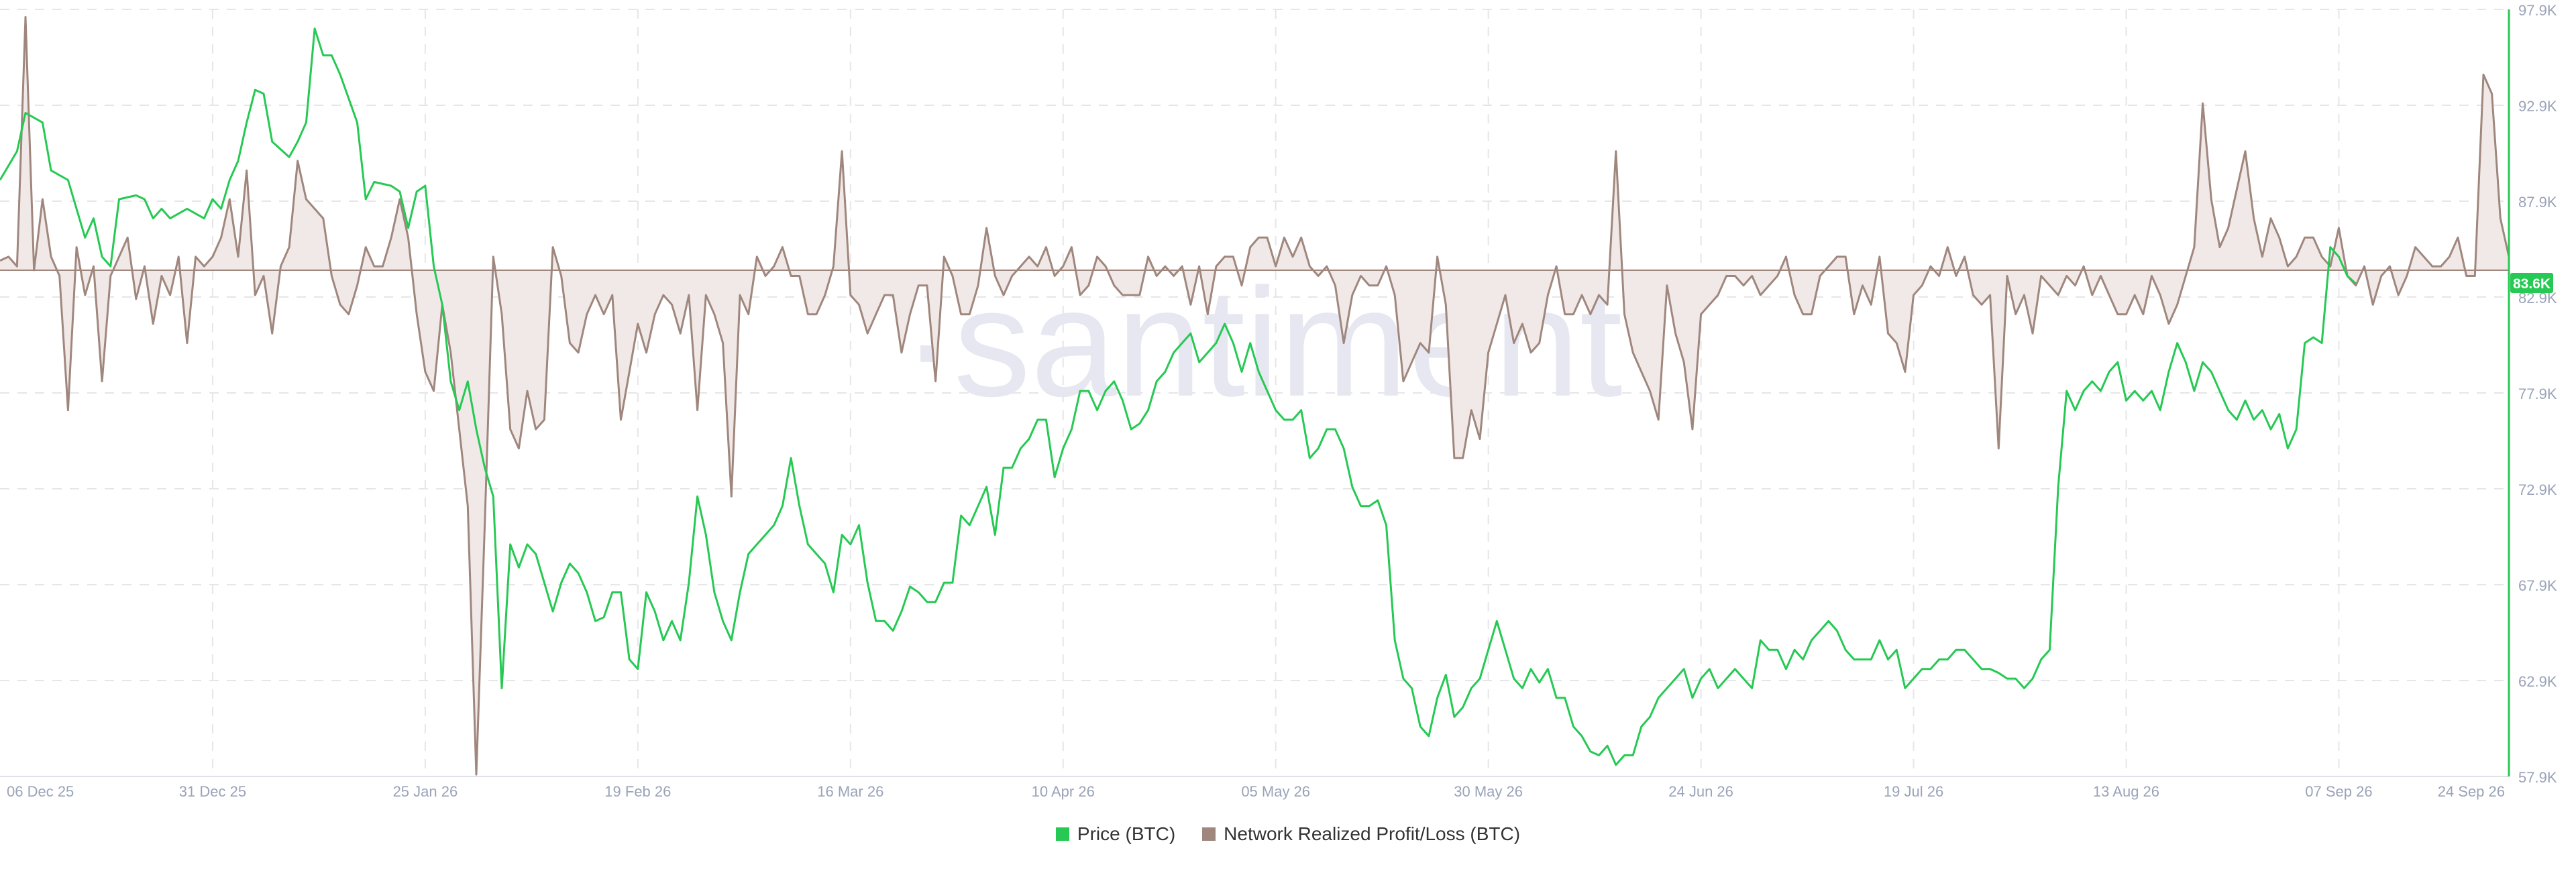  I want to click on legend-price-label: Price (BTC), so click(1126, 833).